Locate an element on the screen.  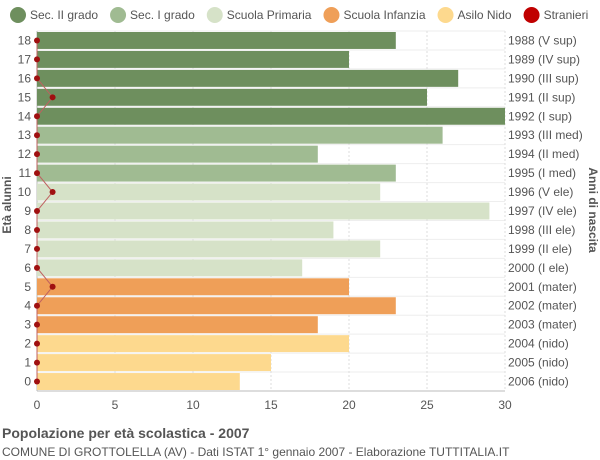
x-tick-label: 5 is located at coordinates (115, 405).